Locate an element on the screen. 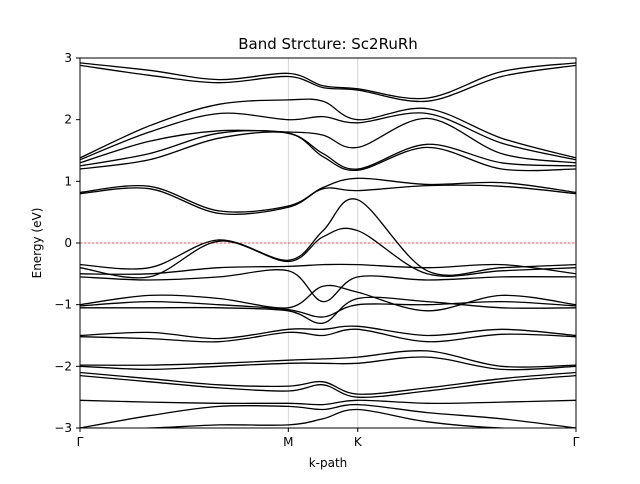 The height and width of the screenshot is (484, 640). y-axis-ticks: −3 −2 −1 0 1 2 3 is located at coordinates (67, 243).